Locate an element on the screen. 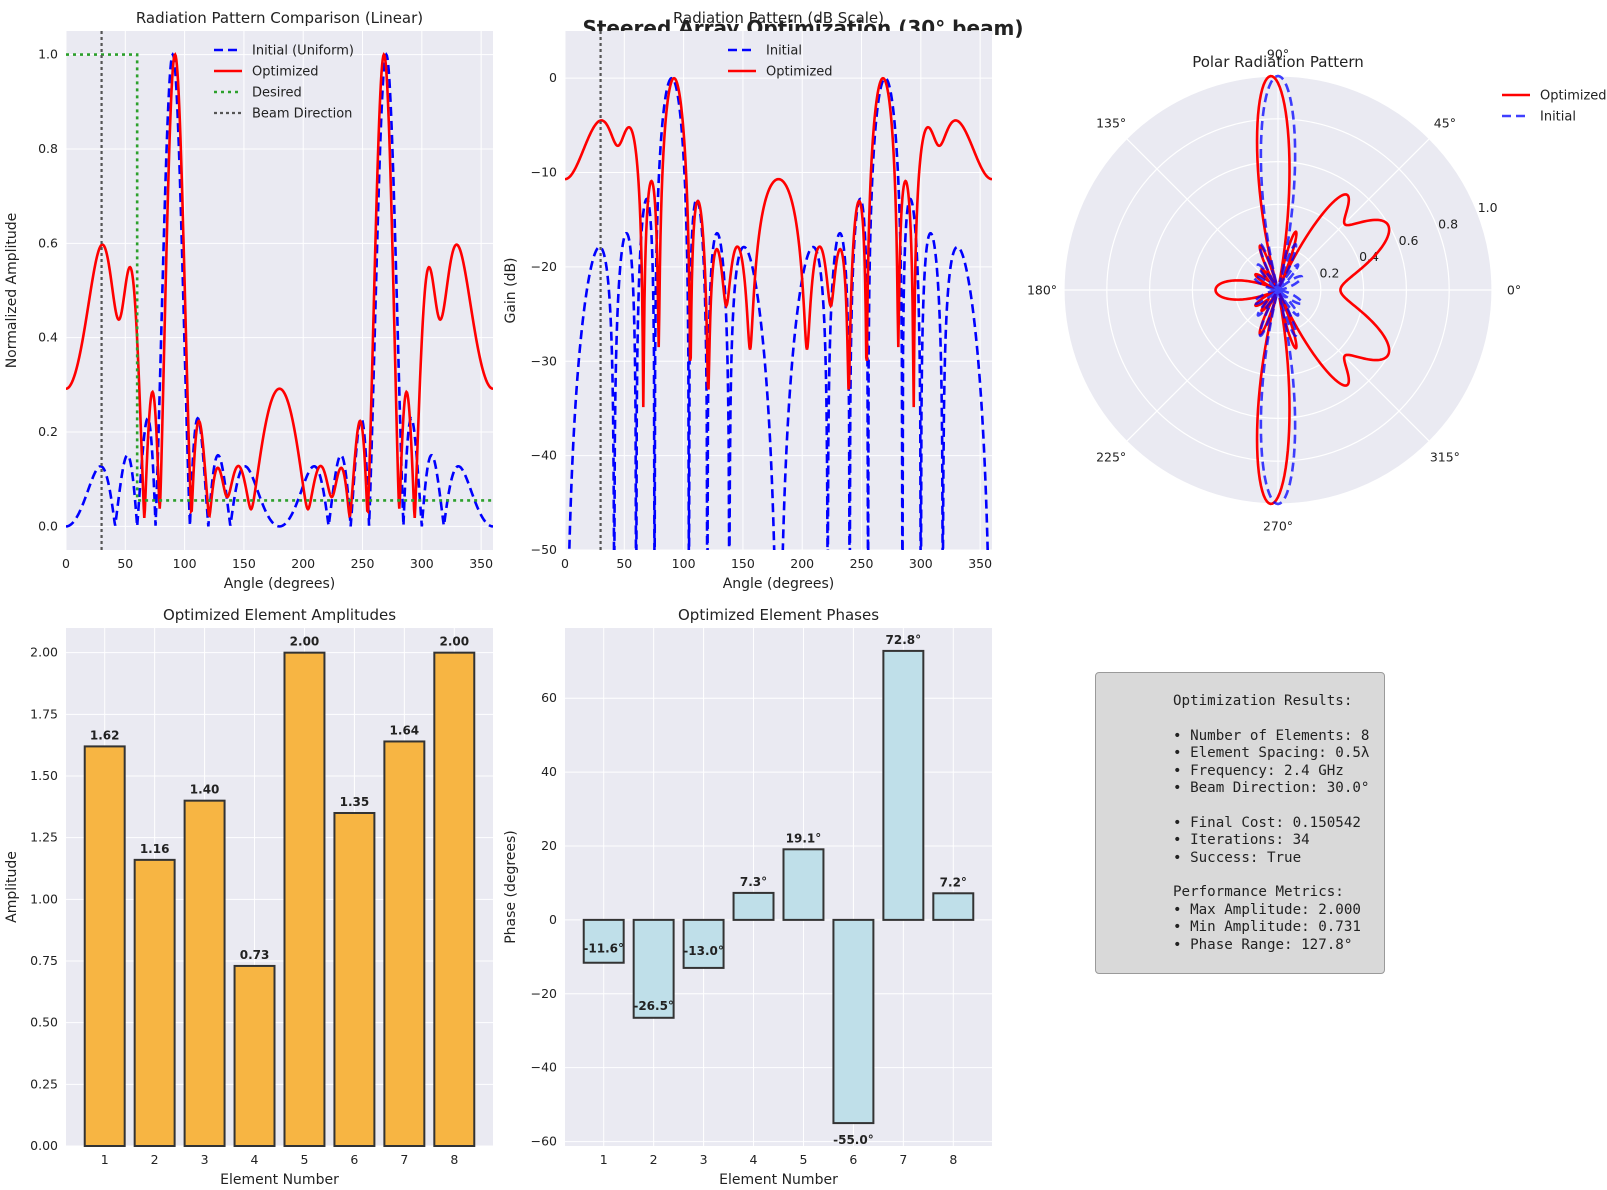 Image resolution: width=1607 pixels, height=1190 pixels. db-plot-area is located at coordinates (778, 290).